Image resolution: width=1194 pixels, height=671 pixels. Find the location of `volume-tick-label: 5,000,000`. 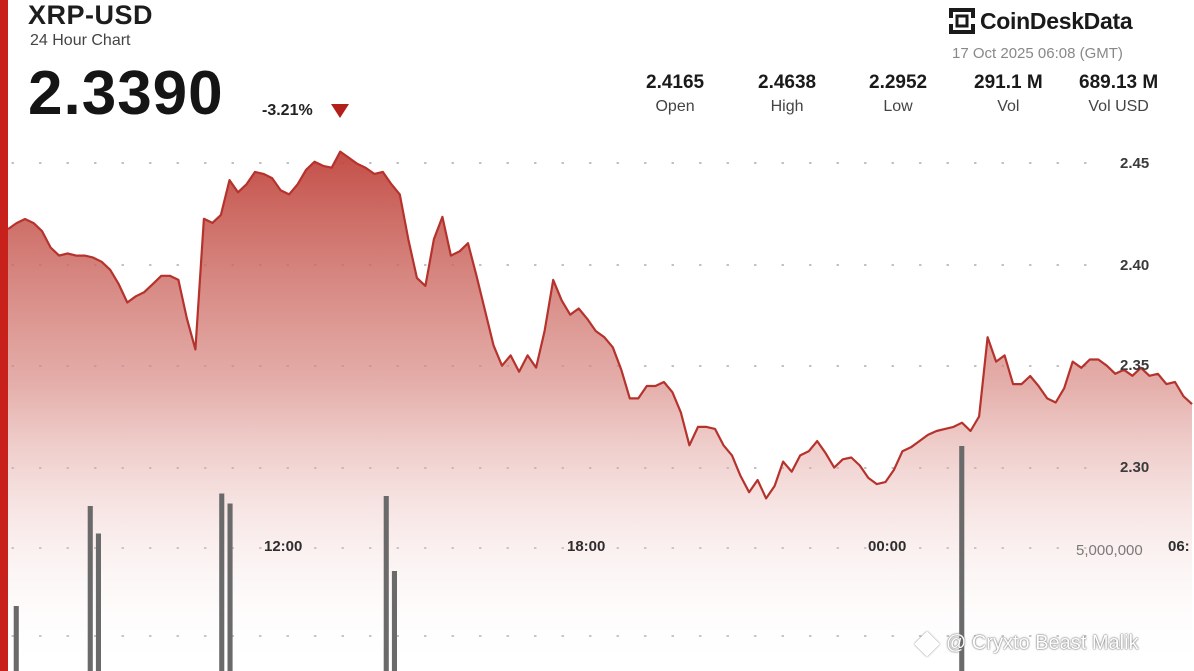

volume-tick-label: 5,000,000 is located at coordinates (1109, 550).